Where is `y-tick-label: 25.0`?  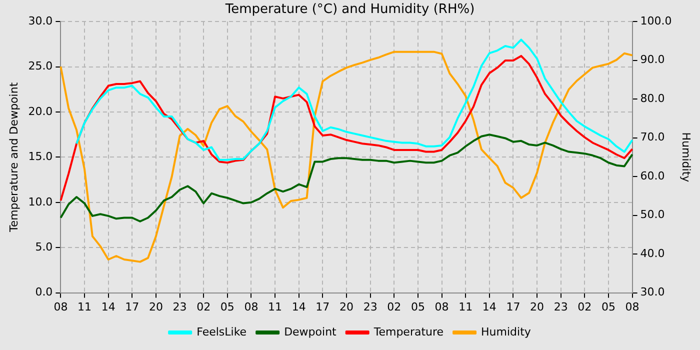 y-tick-label: 25.0 is located at coordinates (40, 66).